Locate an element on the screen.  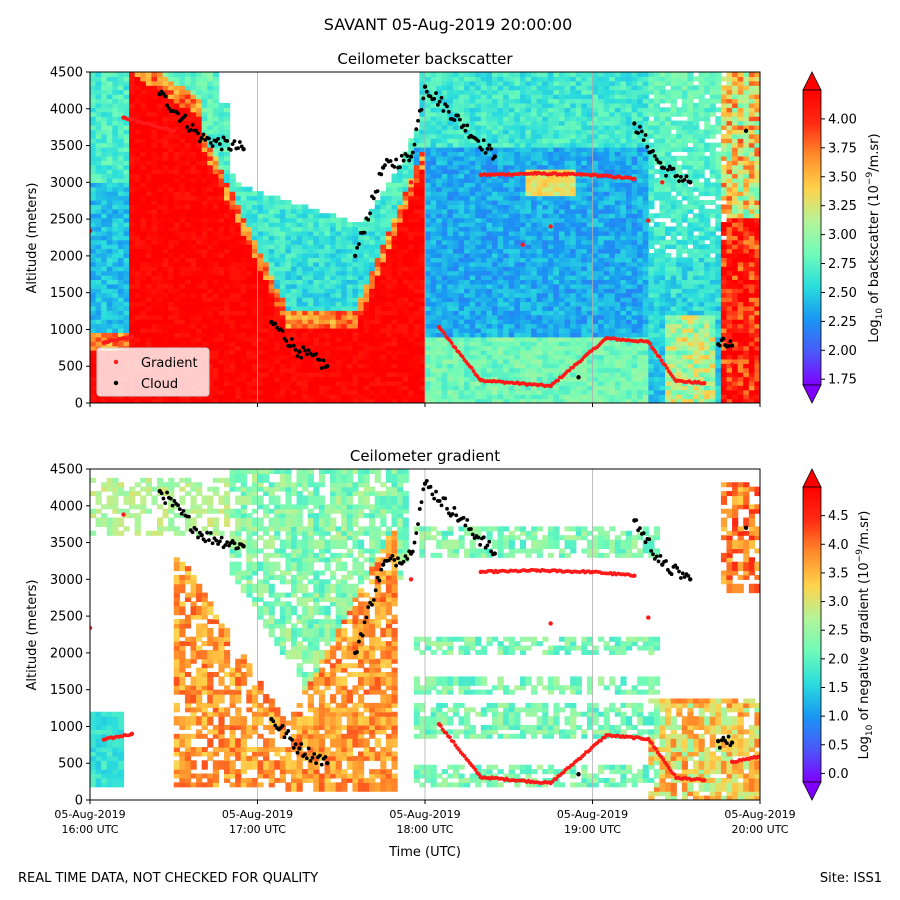
colorbar1-min-extend is located at coordinates (812, 394).